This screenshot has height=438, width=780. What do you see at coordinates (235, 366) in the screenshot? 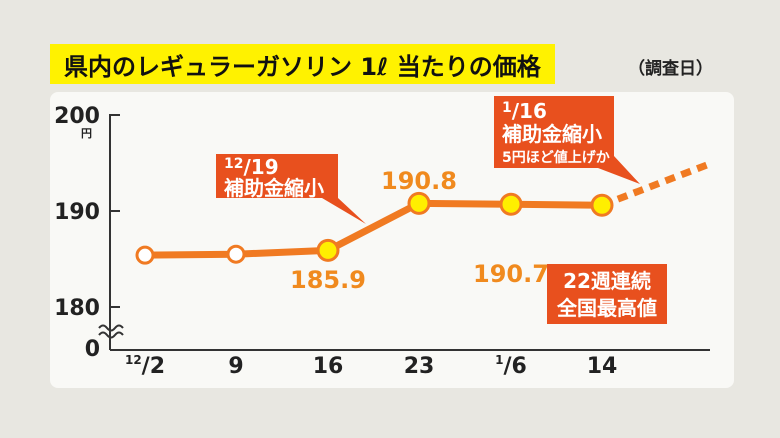
I see `x-tick-label: 9` at bounding box center [235, 366].